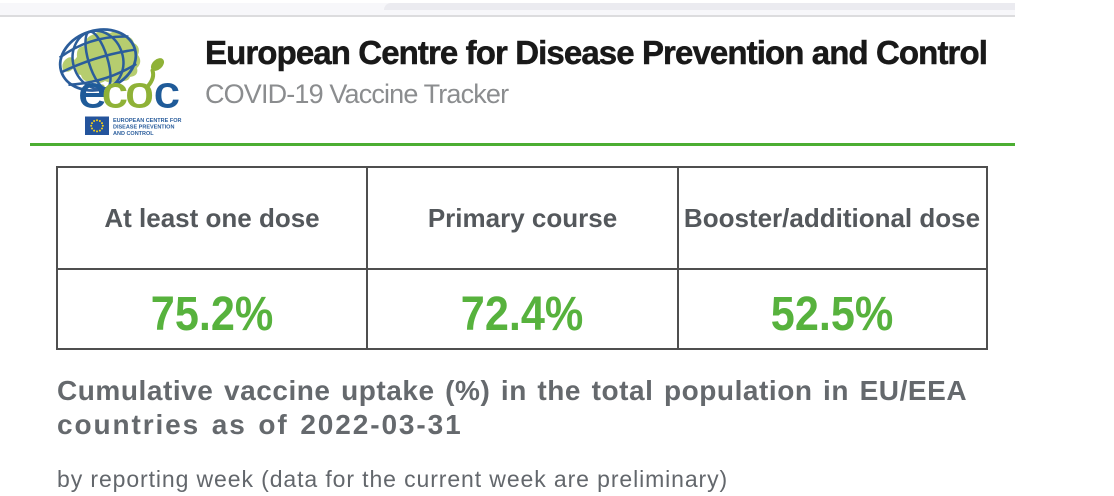  Describe the element at coordinates (133, 134) in the screenshot. I see `svg-text: AND CONTROL` at that location.